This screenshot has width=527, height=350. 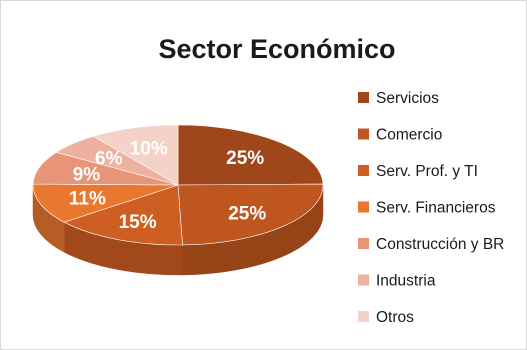 What do you see at coordinates (138, 222) in the screenshot?
I see `slice-label-2: 15%` at bounding box center [138, 222].